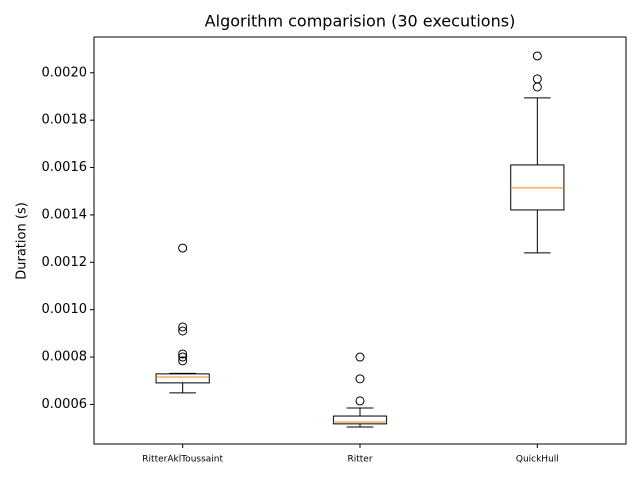  Describe the element at coordinates (182, 460) in the screenshot. I see `x-tick-label: RitterAklToussaint` at that location.